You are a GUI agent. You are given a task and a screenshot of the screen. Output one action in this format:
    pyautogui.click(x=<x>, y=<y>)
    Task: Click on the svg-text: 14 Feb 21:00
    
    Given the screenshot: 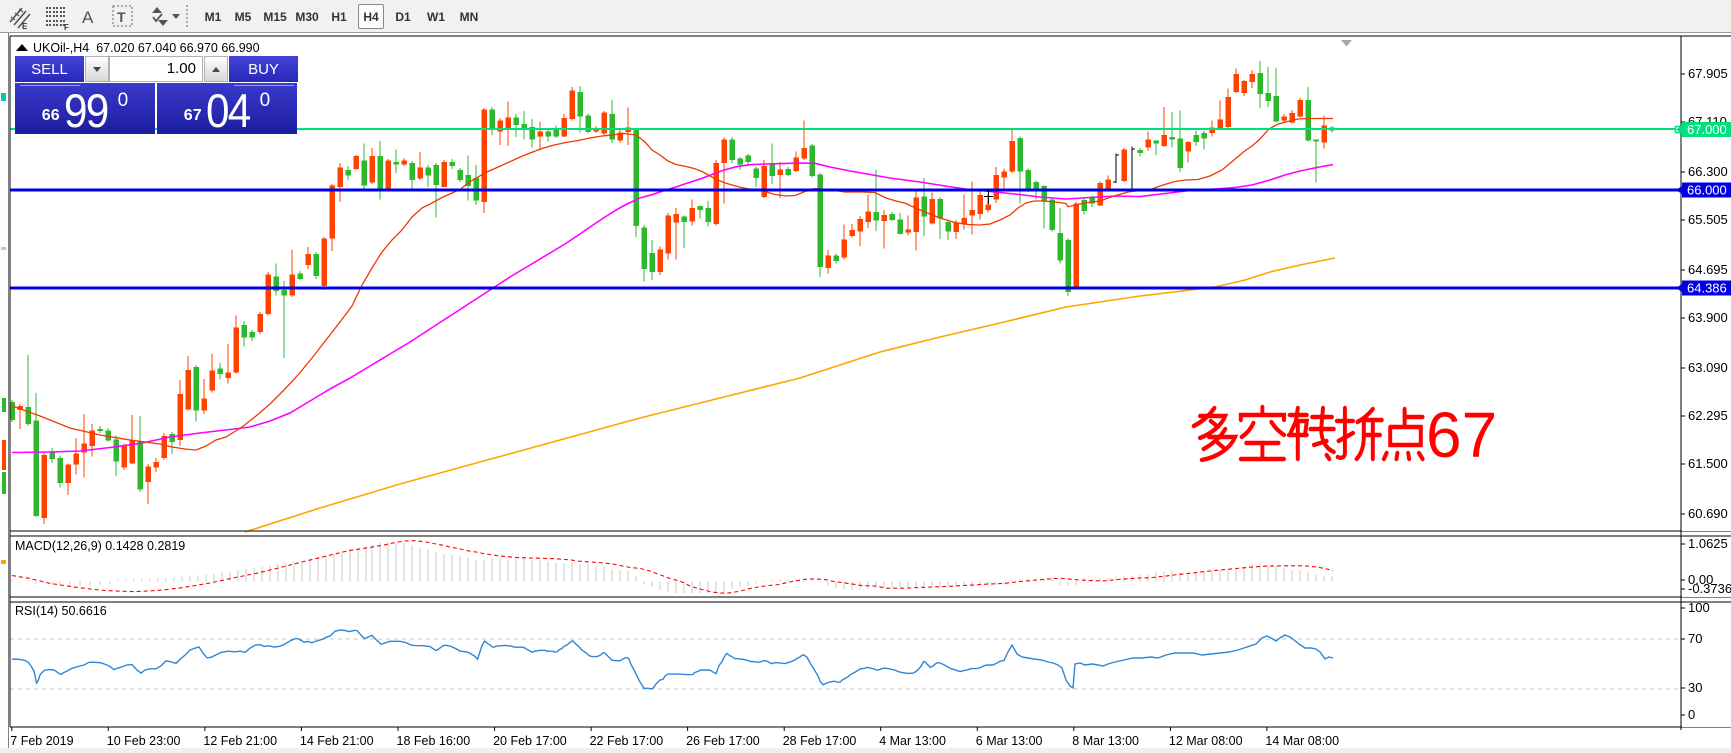 What is the action you would take?
    pyautogui.click(x=337, y=741)
    